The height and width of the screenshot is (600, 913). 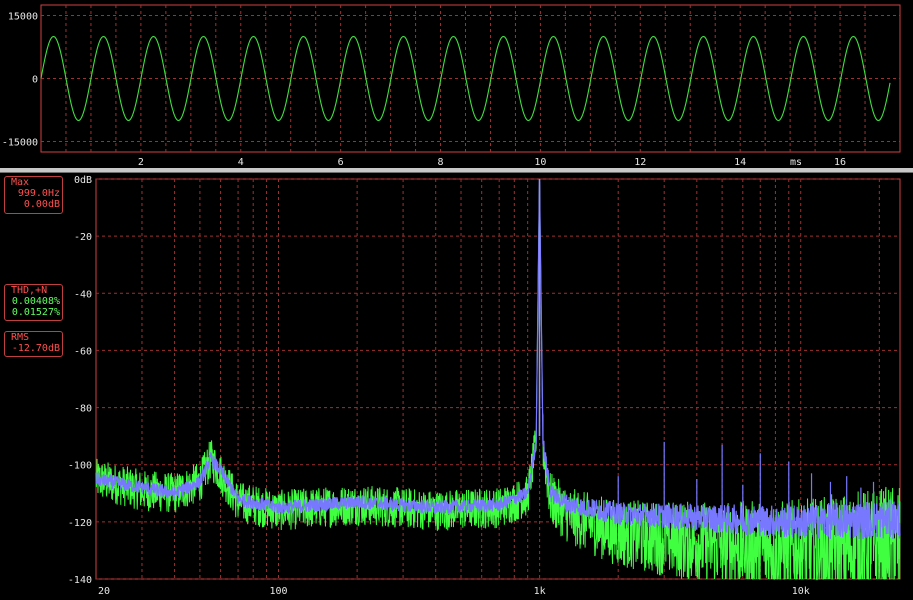 I want to click on waveform-x-tick-label: 12, so click(x=640, y=162).